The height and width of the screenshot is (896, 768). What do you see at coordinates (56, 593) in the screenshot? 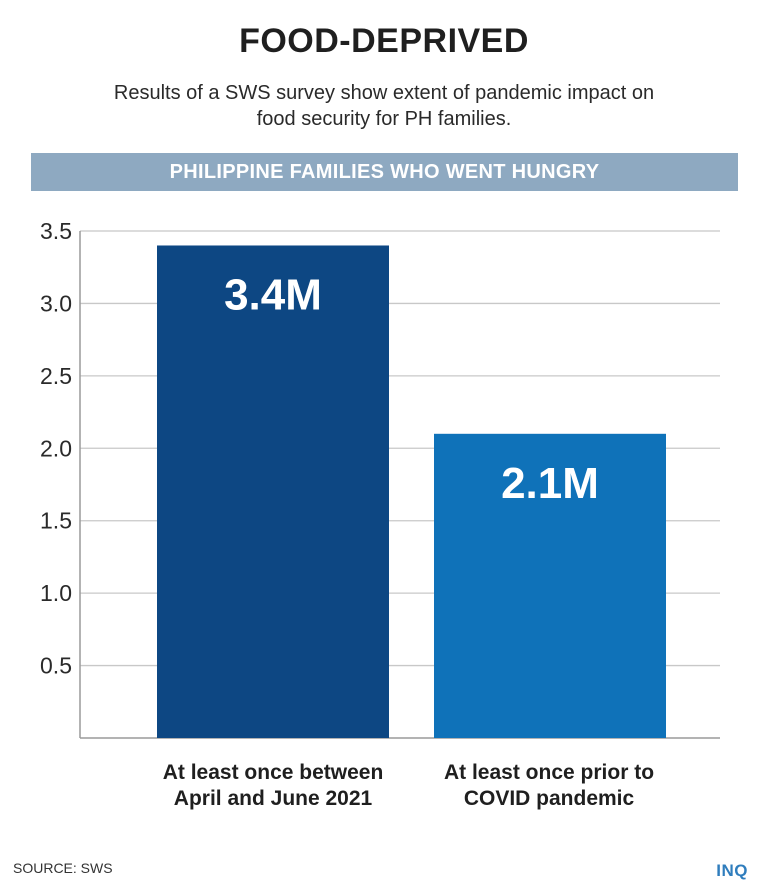
I see `y-tick-label-1: 1.0` at bounding box center [56, 593].